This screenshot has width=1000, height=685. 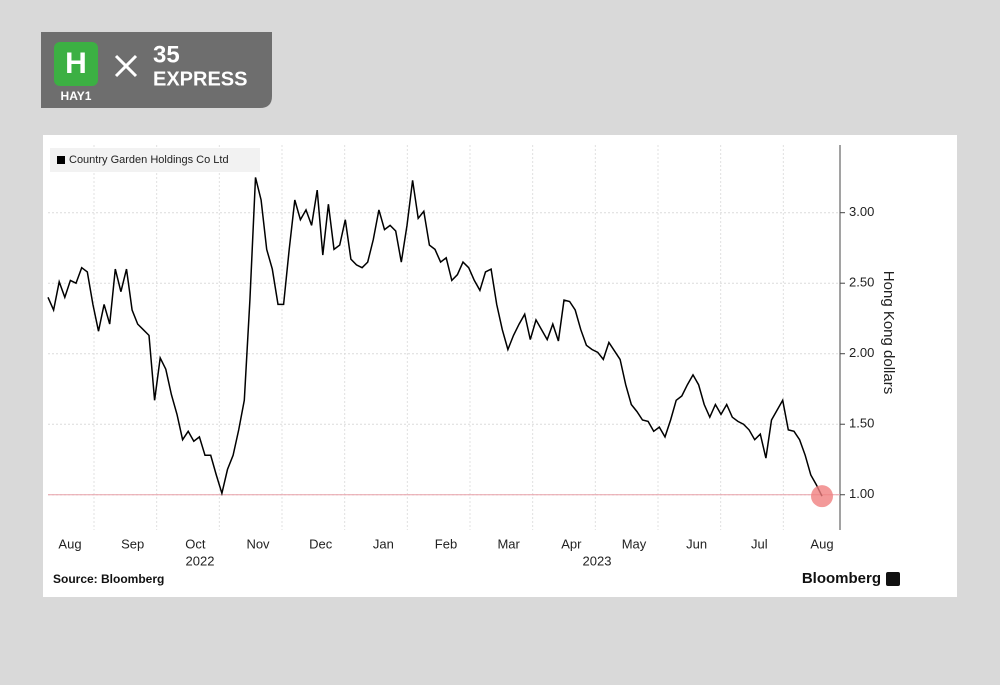 What do you see at coordinates (634, 543) in the screenshot?
I see `x-tick-label: May` at bounding box center [634, 543].